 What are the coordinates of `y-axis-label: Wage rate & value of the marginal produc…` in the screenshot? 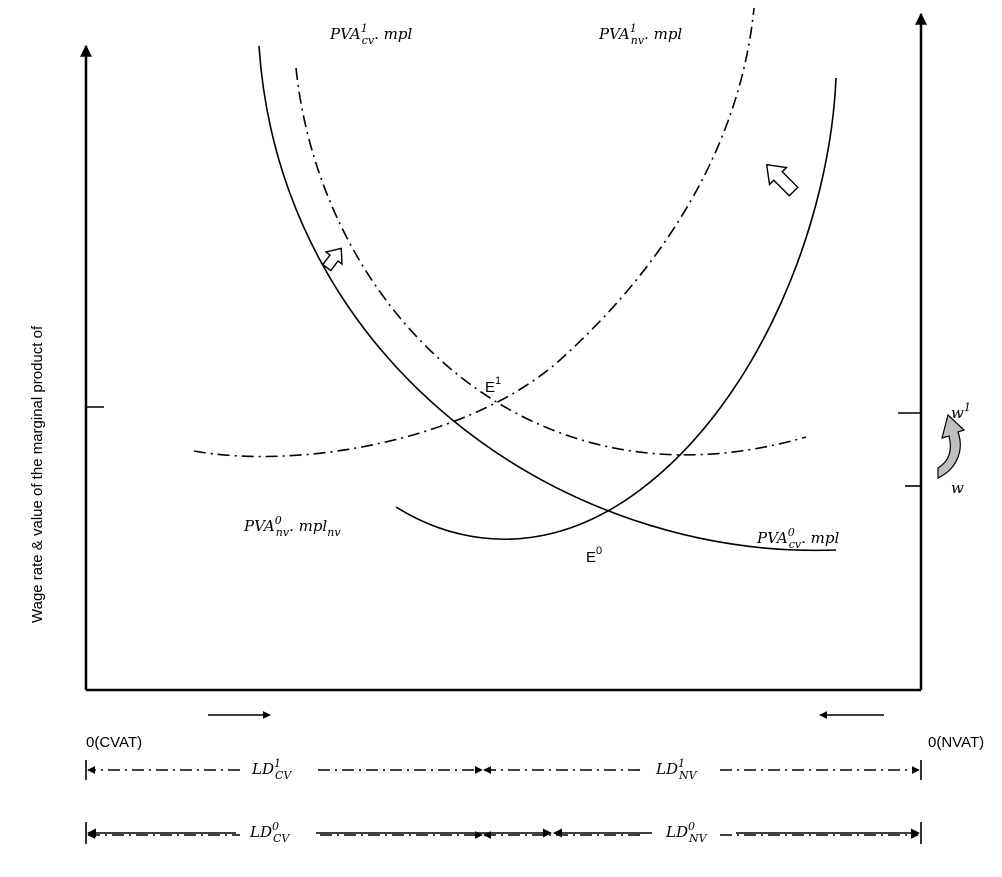 It's located at (37, 474).